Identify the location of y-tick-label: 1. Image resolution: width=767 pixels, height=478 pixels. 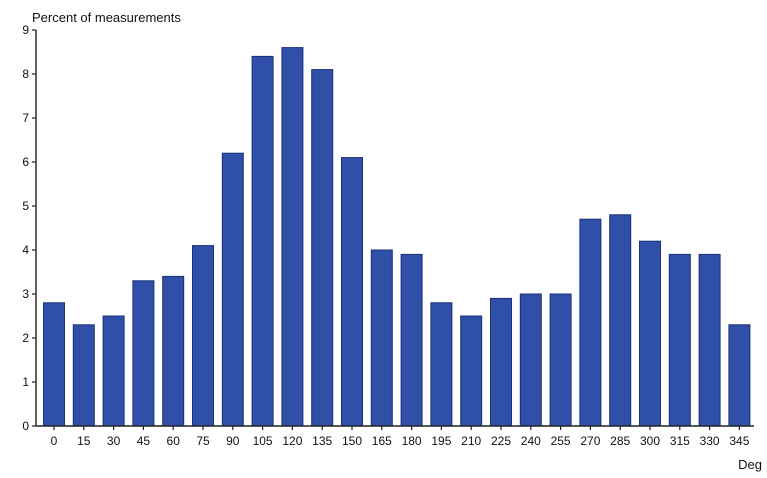
(25, 382).